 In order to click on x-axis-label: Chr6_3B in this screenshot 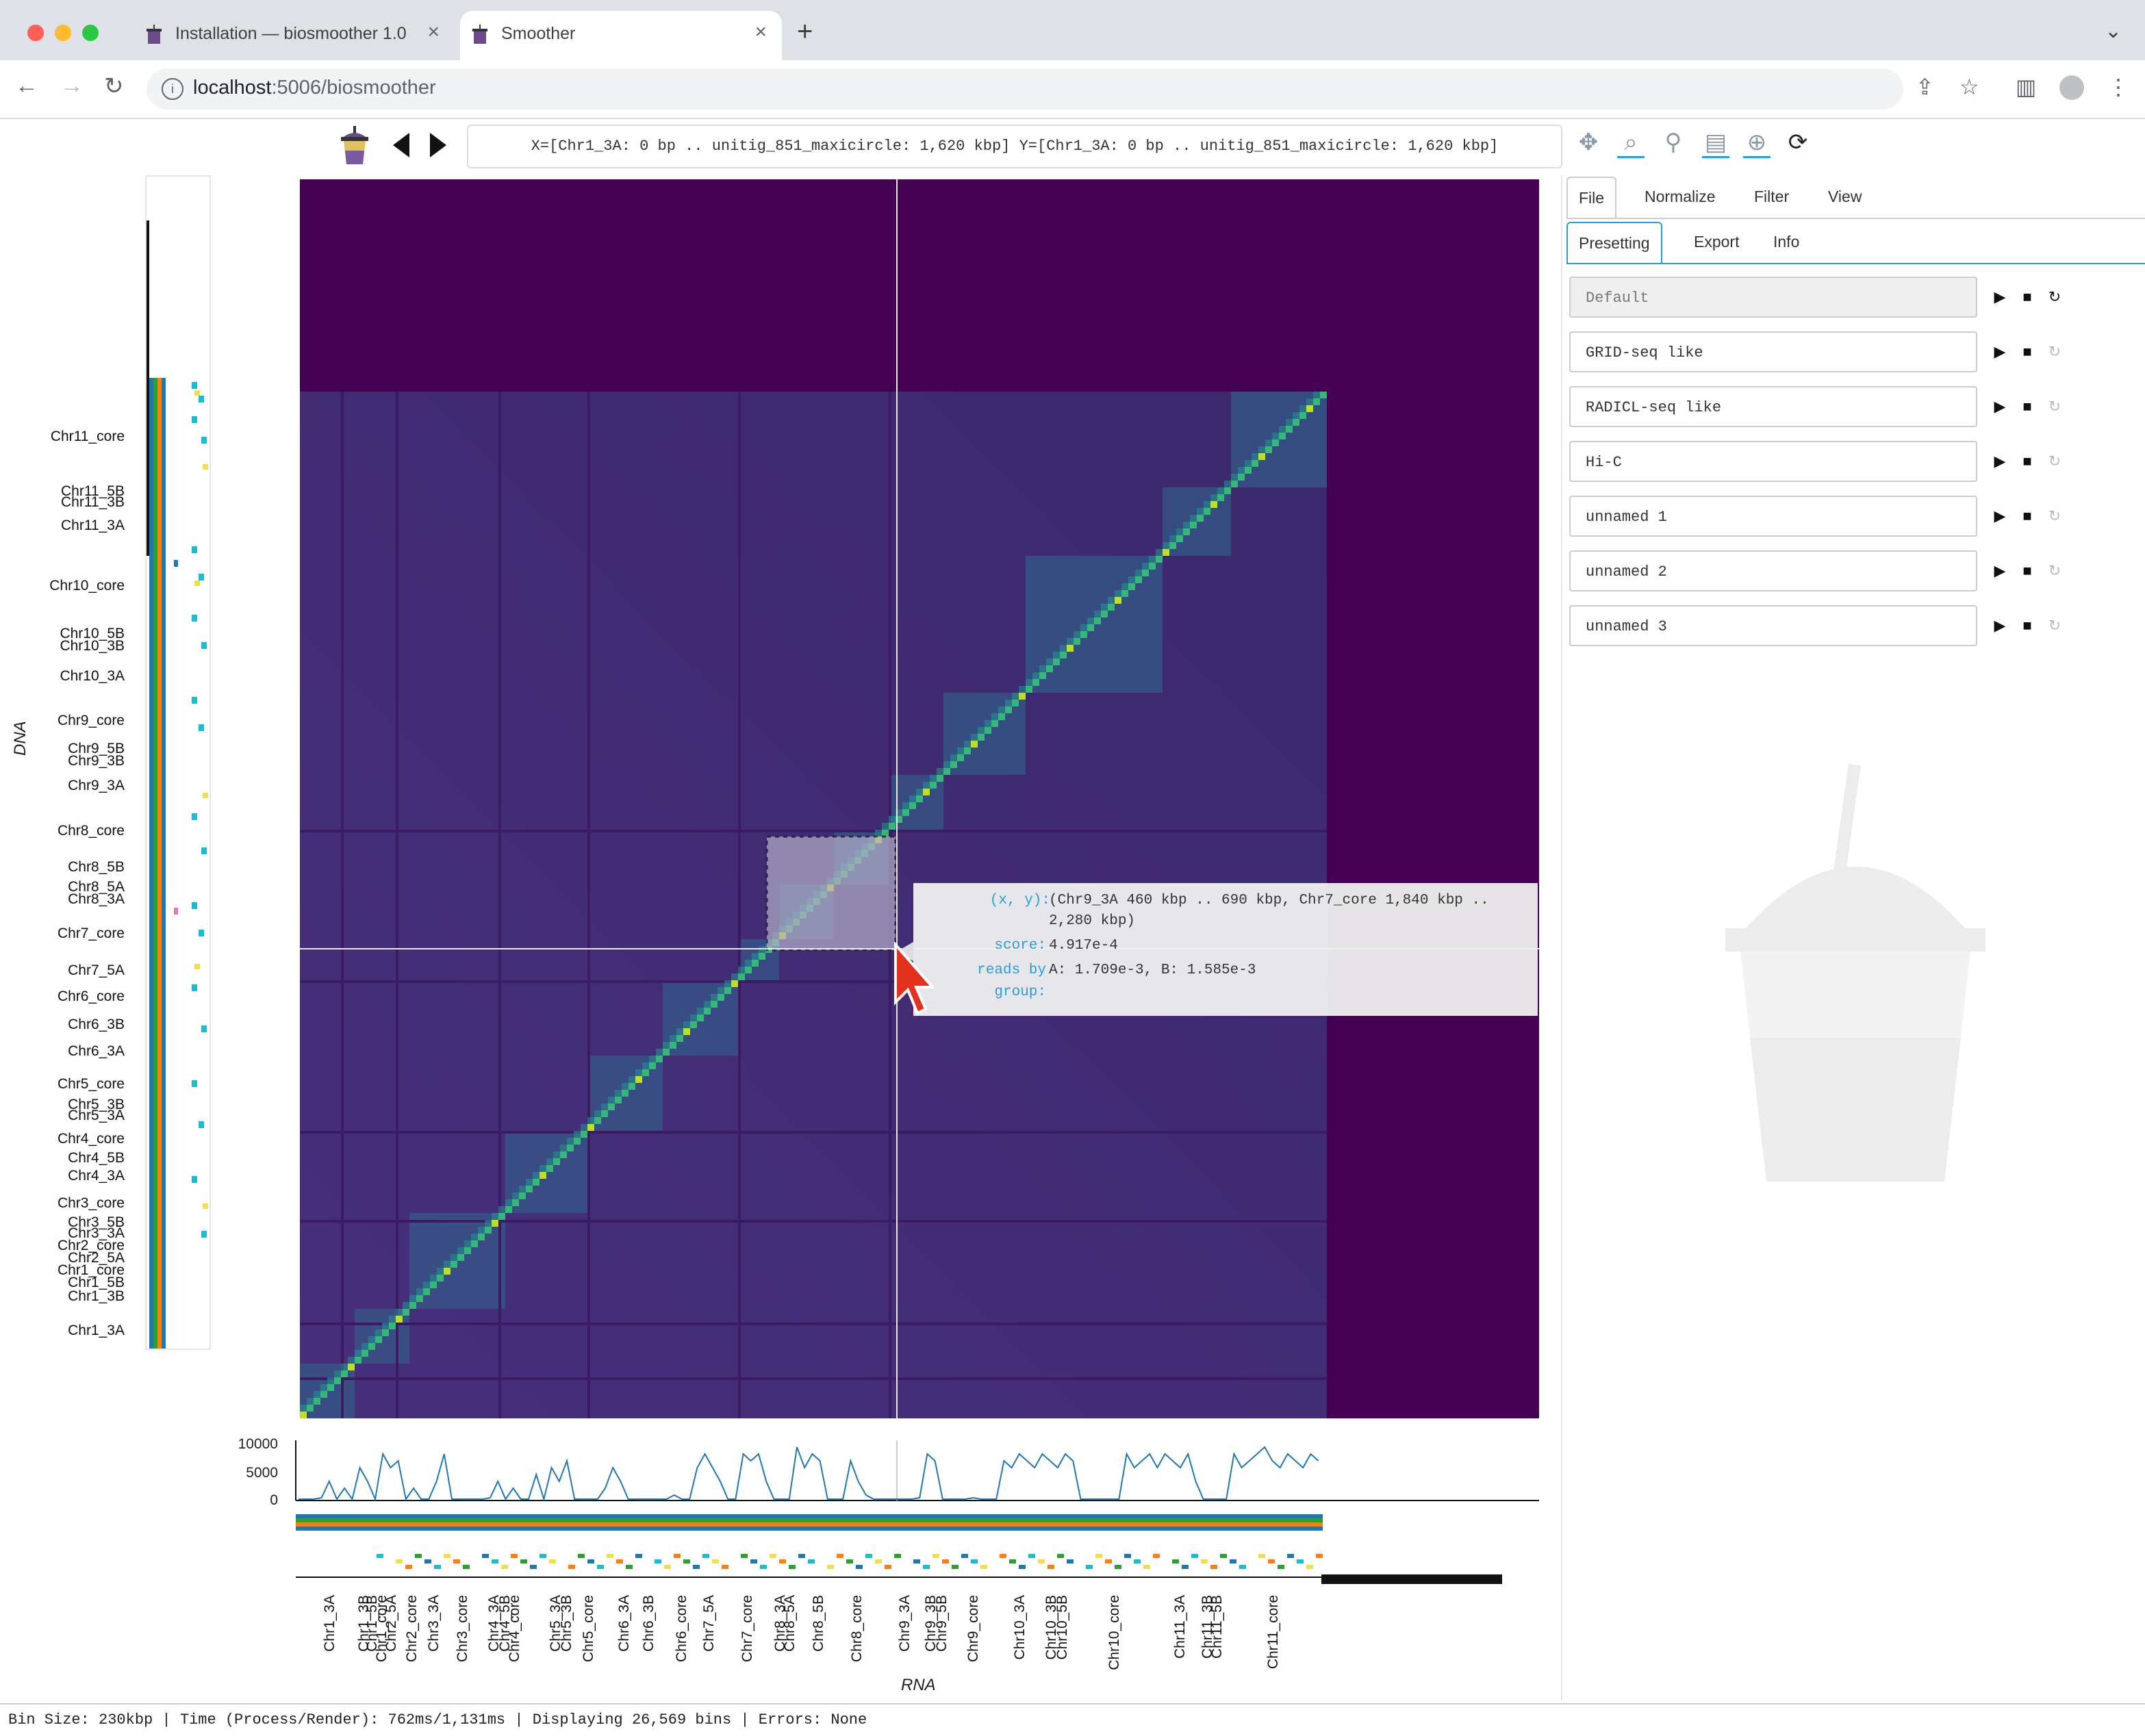, I will do `click(649, 1623)`.